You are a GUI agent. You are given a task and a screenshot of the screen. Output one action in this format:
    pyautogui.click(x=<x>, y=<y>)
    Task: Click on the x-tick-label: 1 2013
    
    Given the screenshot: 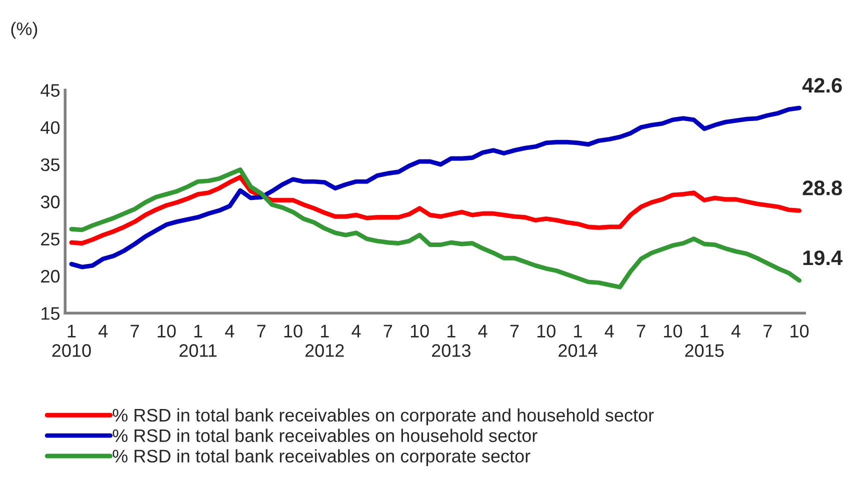 What is the action you would take?
    pyautogui.click(x=451, y=340)
    